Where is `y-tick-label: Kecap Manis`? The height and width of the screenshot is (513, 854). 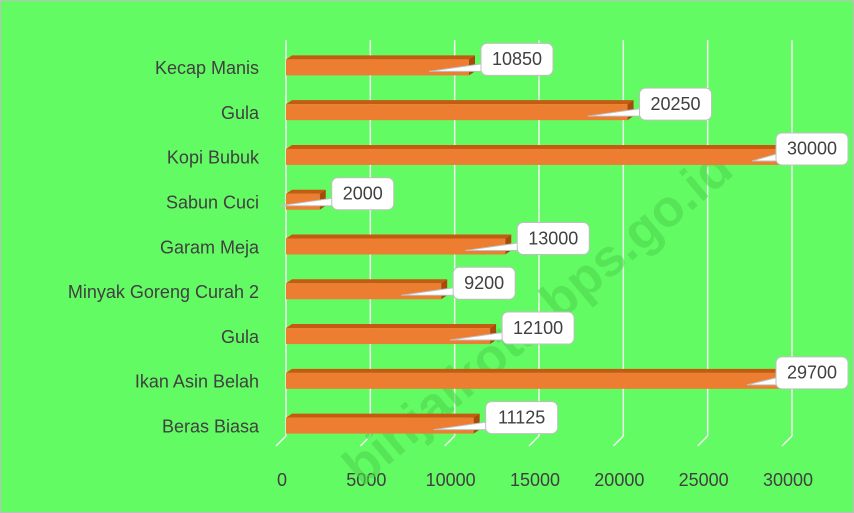
y-tick-label: Kecap Manis is located at coordinates (207, 68).